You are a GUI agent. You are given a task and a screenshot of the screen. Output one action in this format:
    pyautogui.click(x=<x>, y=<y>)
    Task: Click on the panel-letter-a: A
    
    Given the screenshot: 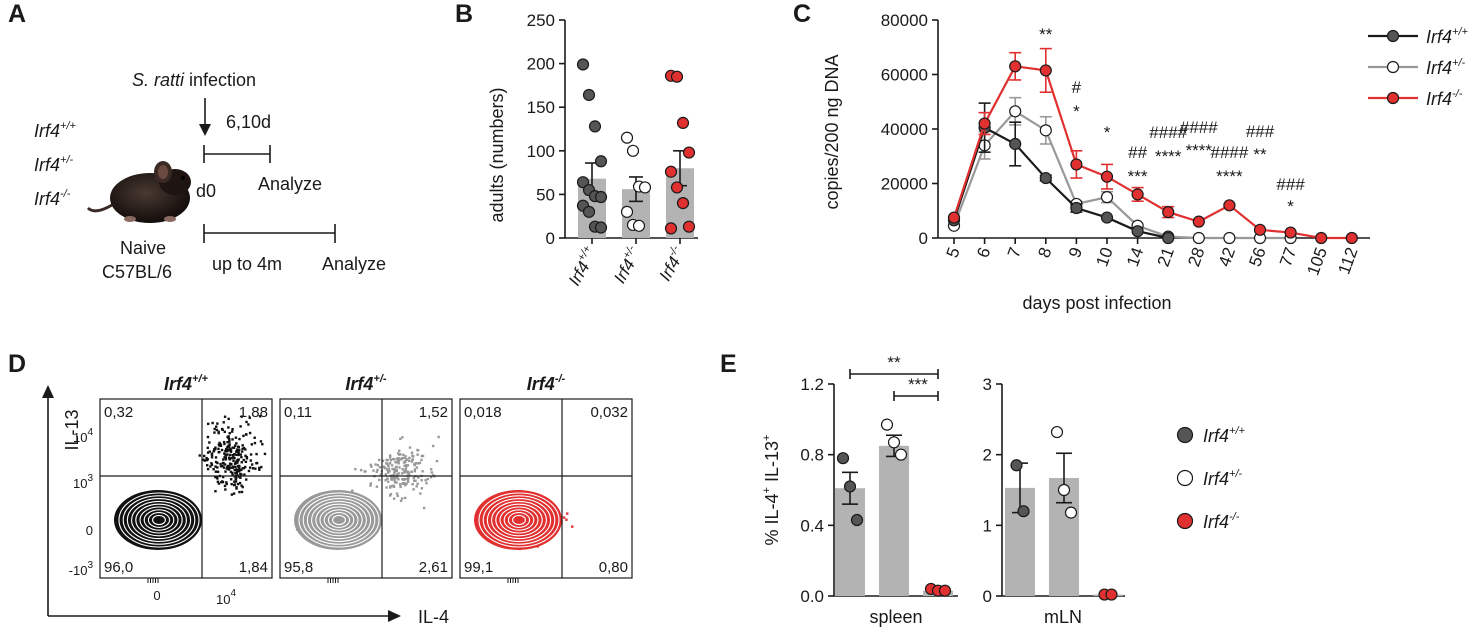 What is the action you would take?
    pyautogui.click(x=17, y=14)
    